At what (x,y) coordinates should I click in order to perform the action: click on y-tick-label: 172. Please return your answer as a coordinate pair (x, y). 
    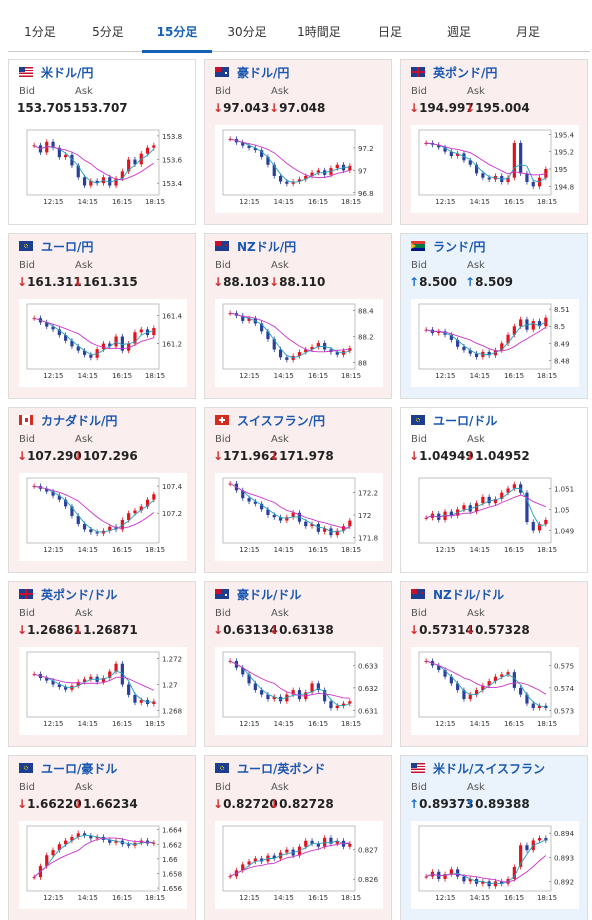
    Looking at the image, I should click on (364, 516).